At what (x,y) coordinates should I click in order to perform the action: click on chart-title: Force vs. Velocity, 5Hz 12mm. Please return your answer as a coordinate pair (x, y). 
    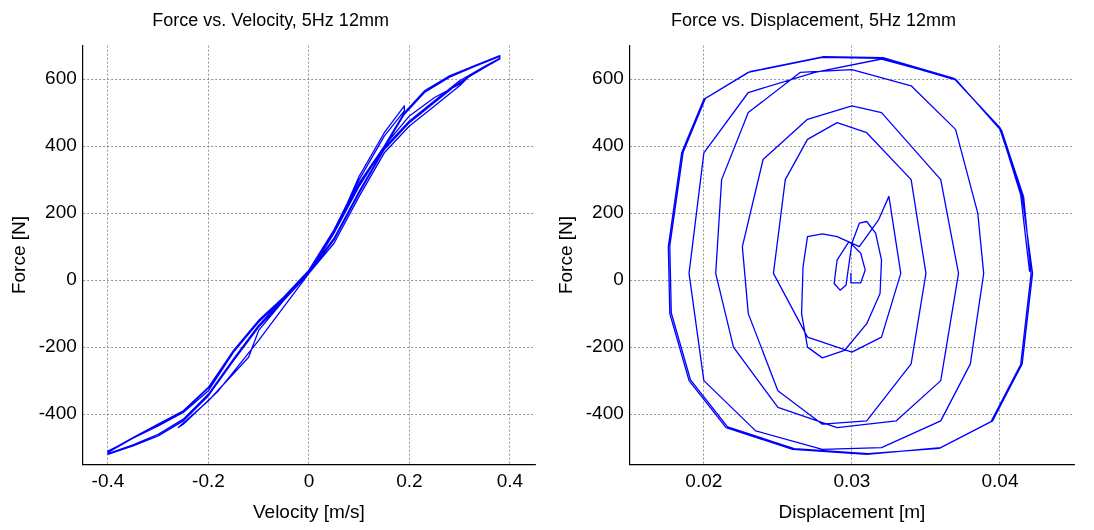
    Looking at the image, I should click on (270, 19).